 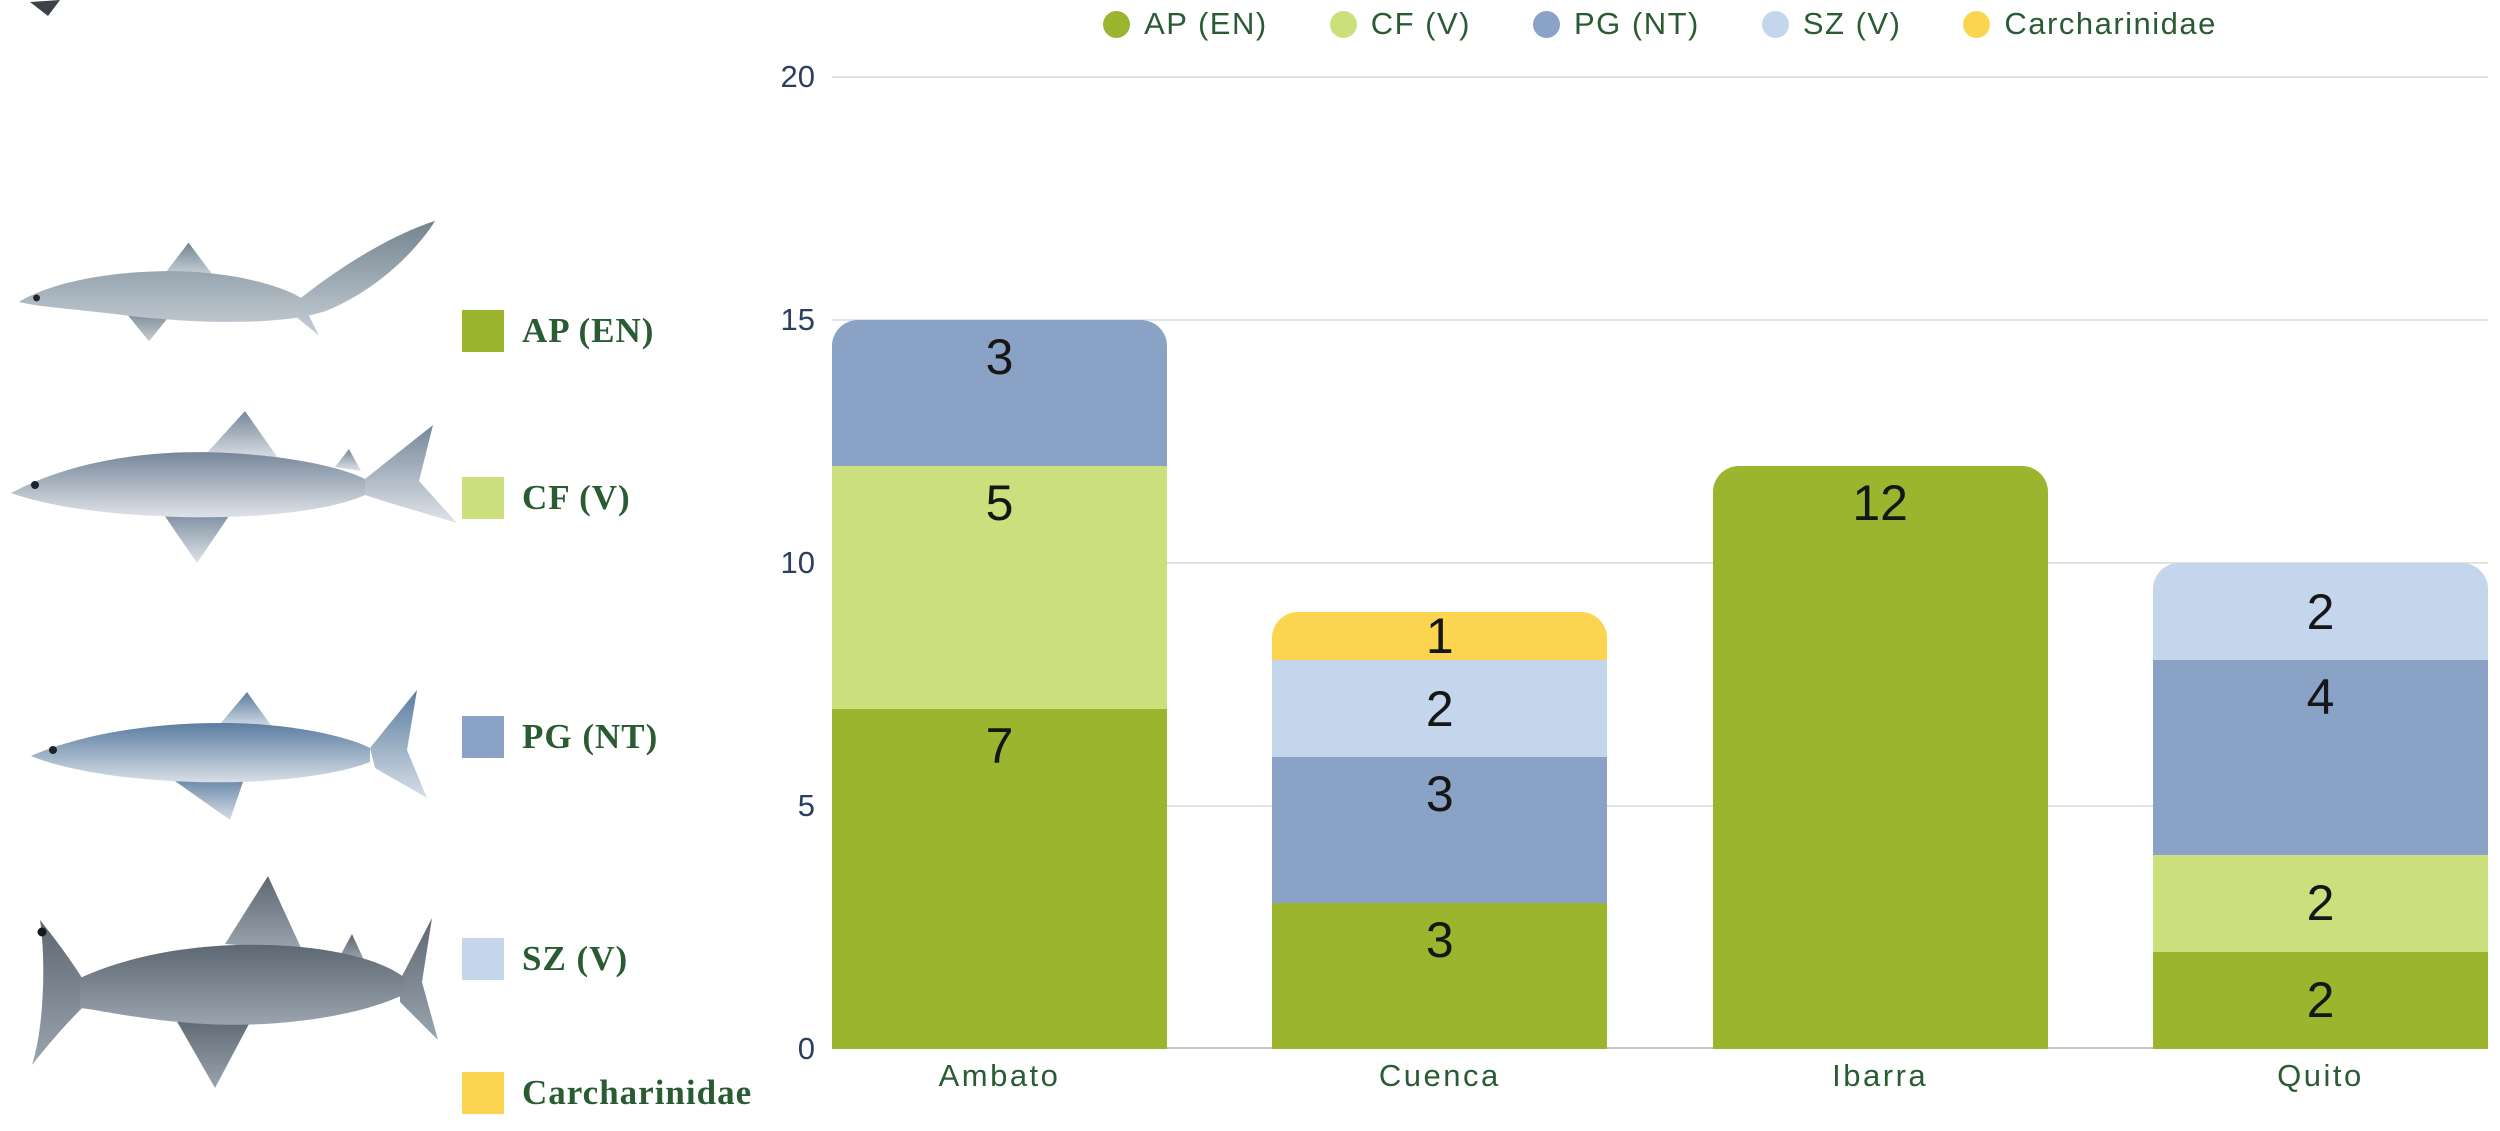 I want to click on top-legend: AP (EN) CF (V) PG (NT) SZ (V) Carcharinidae, so click(x=1660, y=24).